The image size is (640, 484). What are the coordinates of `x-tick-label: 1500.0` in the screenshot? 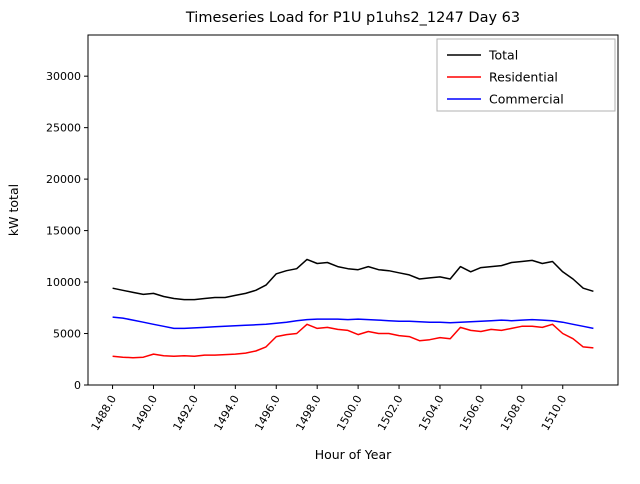 It's located at (349, 413).